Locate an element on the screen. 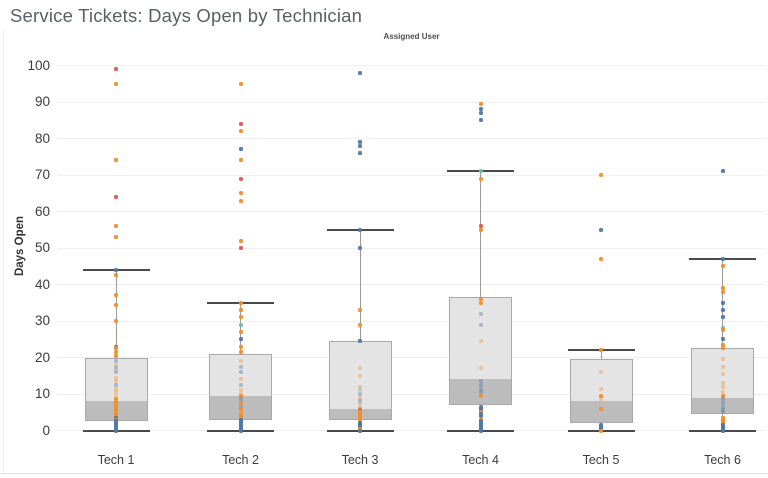  x-axis-label: Tech 3 is located at coordinates (360, 460).